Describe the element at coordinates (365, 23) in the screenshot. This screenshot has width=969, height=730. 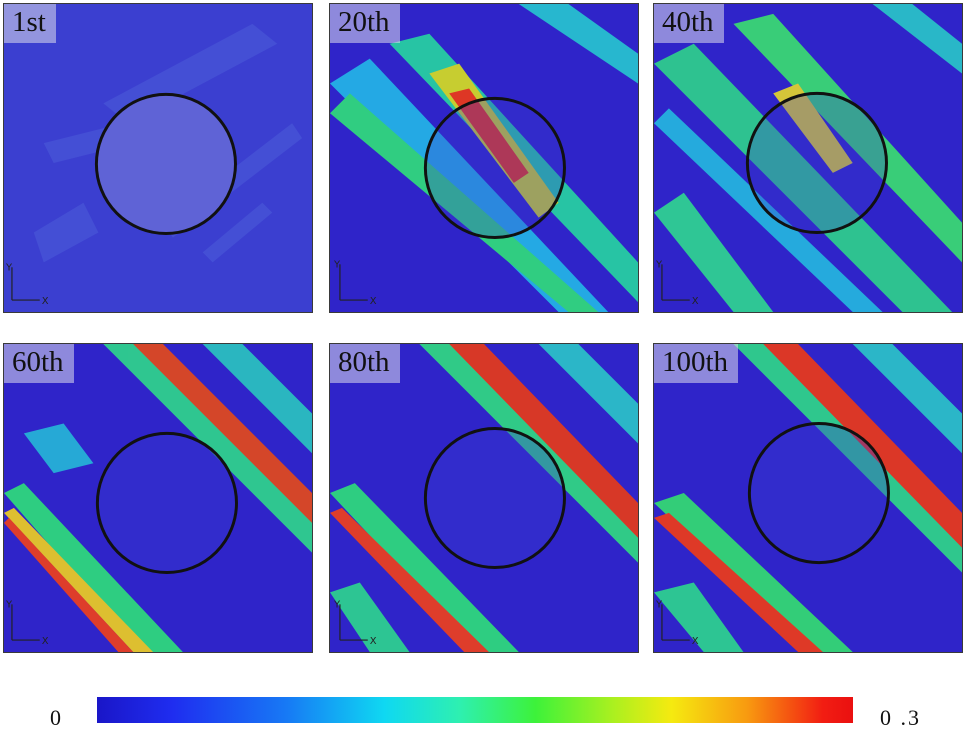
I see `panel-label: 20th` at that location.